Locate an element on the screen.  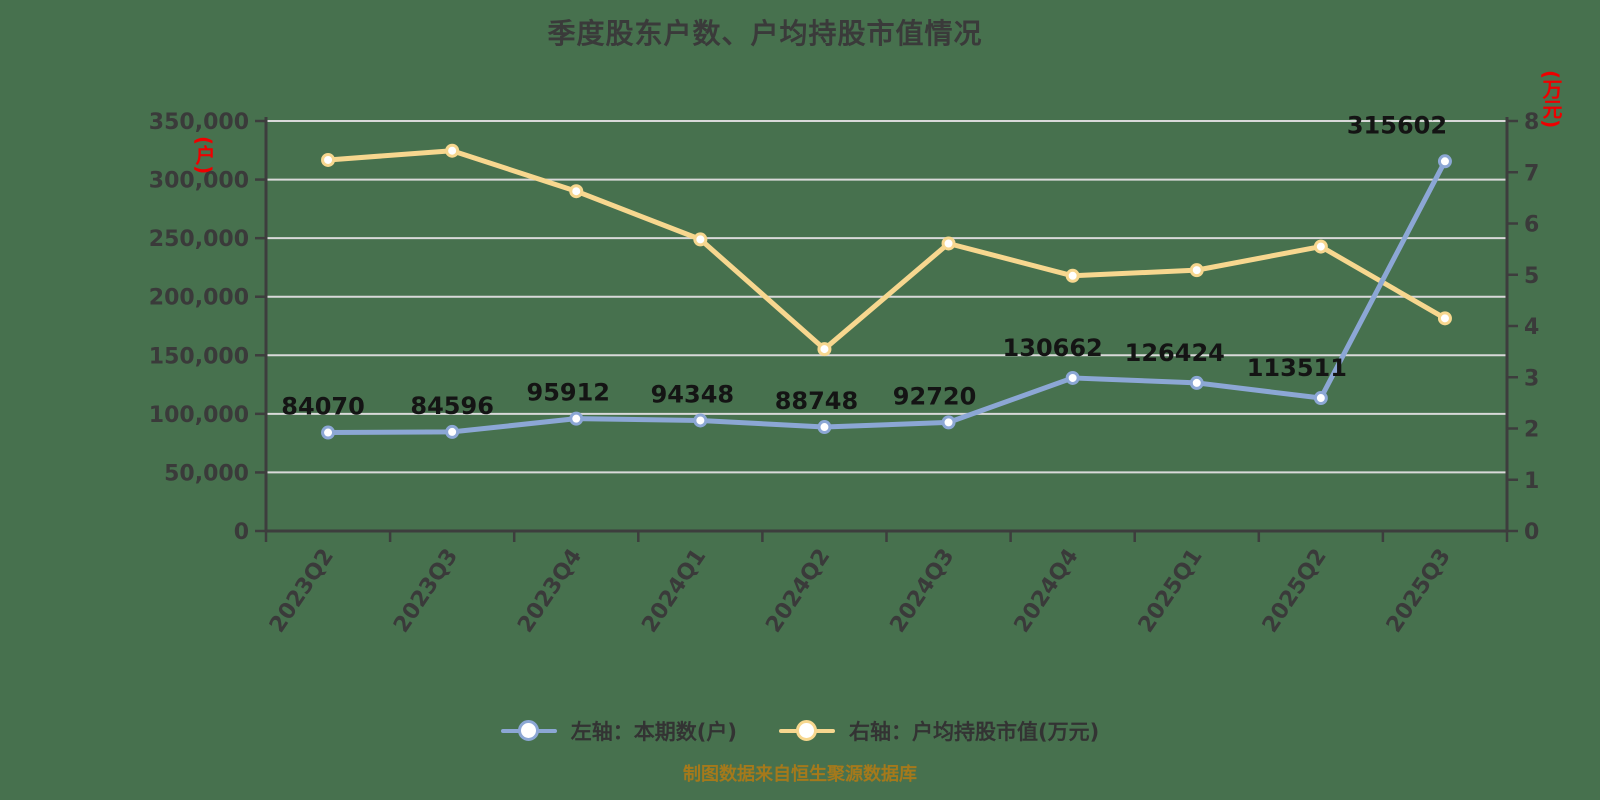
data-point-label: 84070 is located at coordinates (323, 407).